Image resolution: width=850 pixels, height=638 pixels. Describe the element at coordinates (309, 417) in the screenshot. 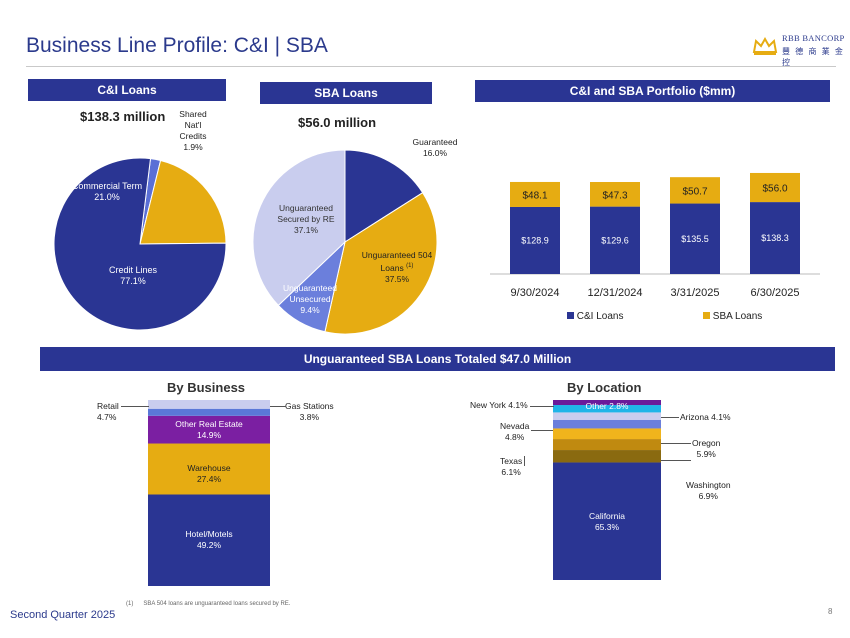

I see `gas-value: 3.8%` at that location.